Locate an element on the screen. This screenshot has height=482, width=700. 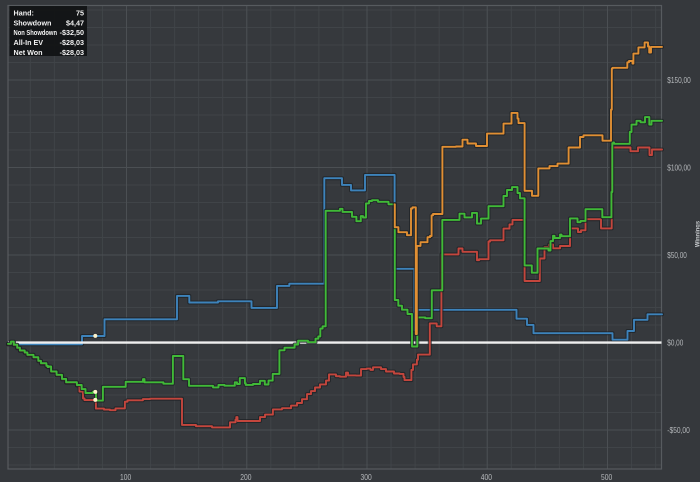
svg-text: 300 is located at coordinates (366, 477).